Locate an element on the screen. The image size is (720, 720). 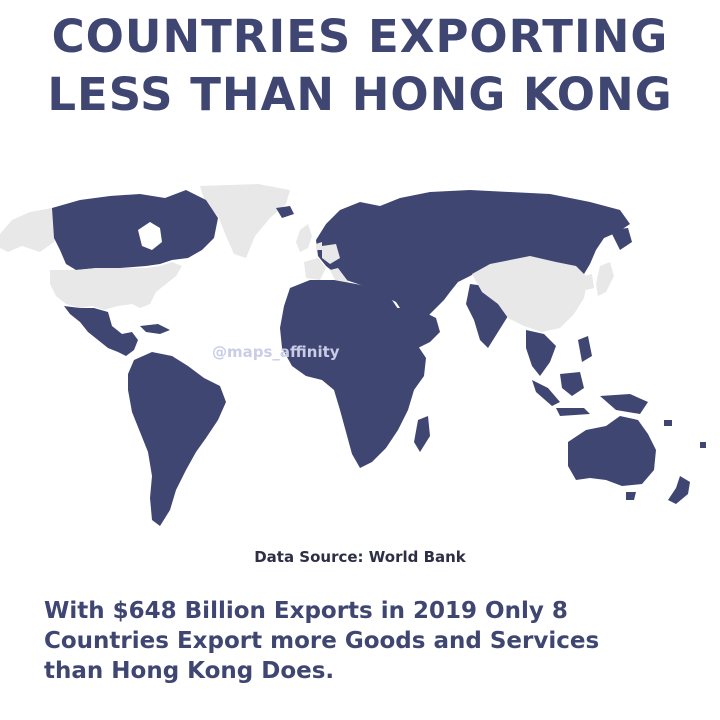
map-region-alaska is located at coordinates (30, 230).